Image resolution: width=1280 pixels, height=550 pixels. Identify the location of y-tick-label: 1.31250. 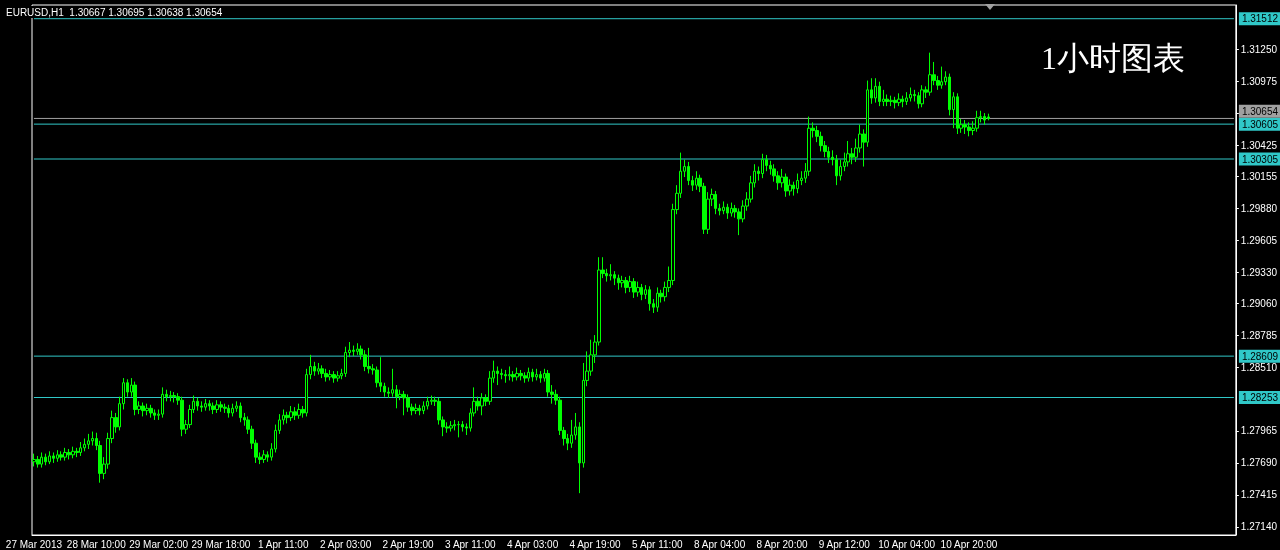
(1259, 49).